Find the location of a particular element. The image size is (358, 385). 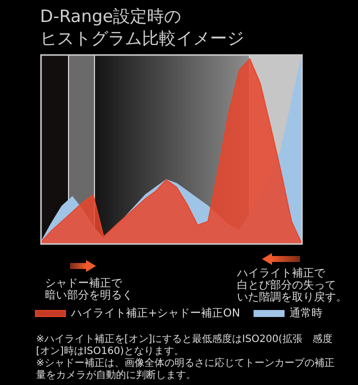

text: 白とび部分の失って is located at coordinates (286, 285).